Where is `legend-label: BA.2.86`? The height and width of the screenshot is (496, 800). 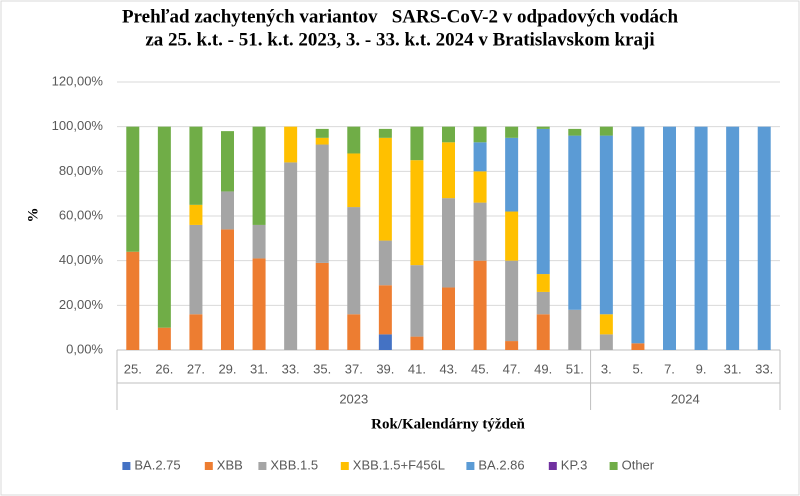 legend-label: BA.2.86 is located at coordinates (501, 464).